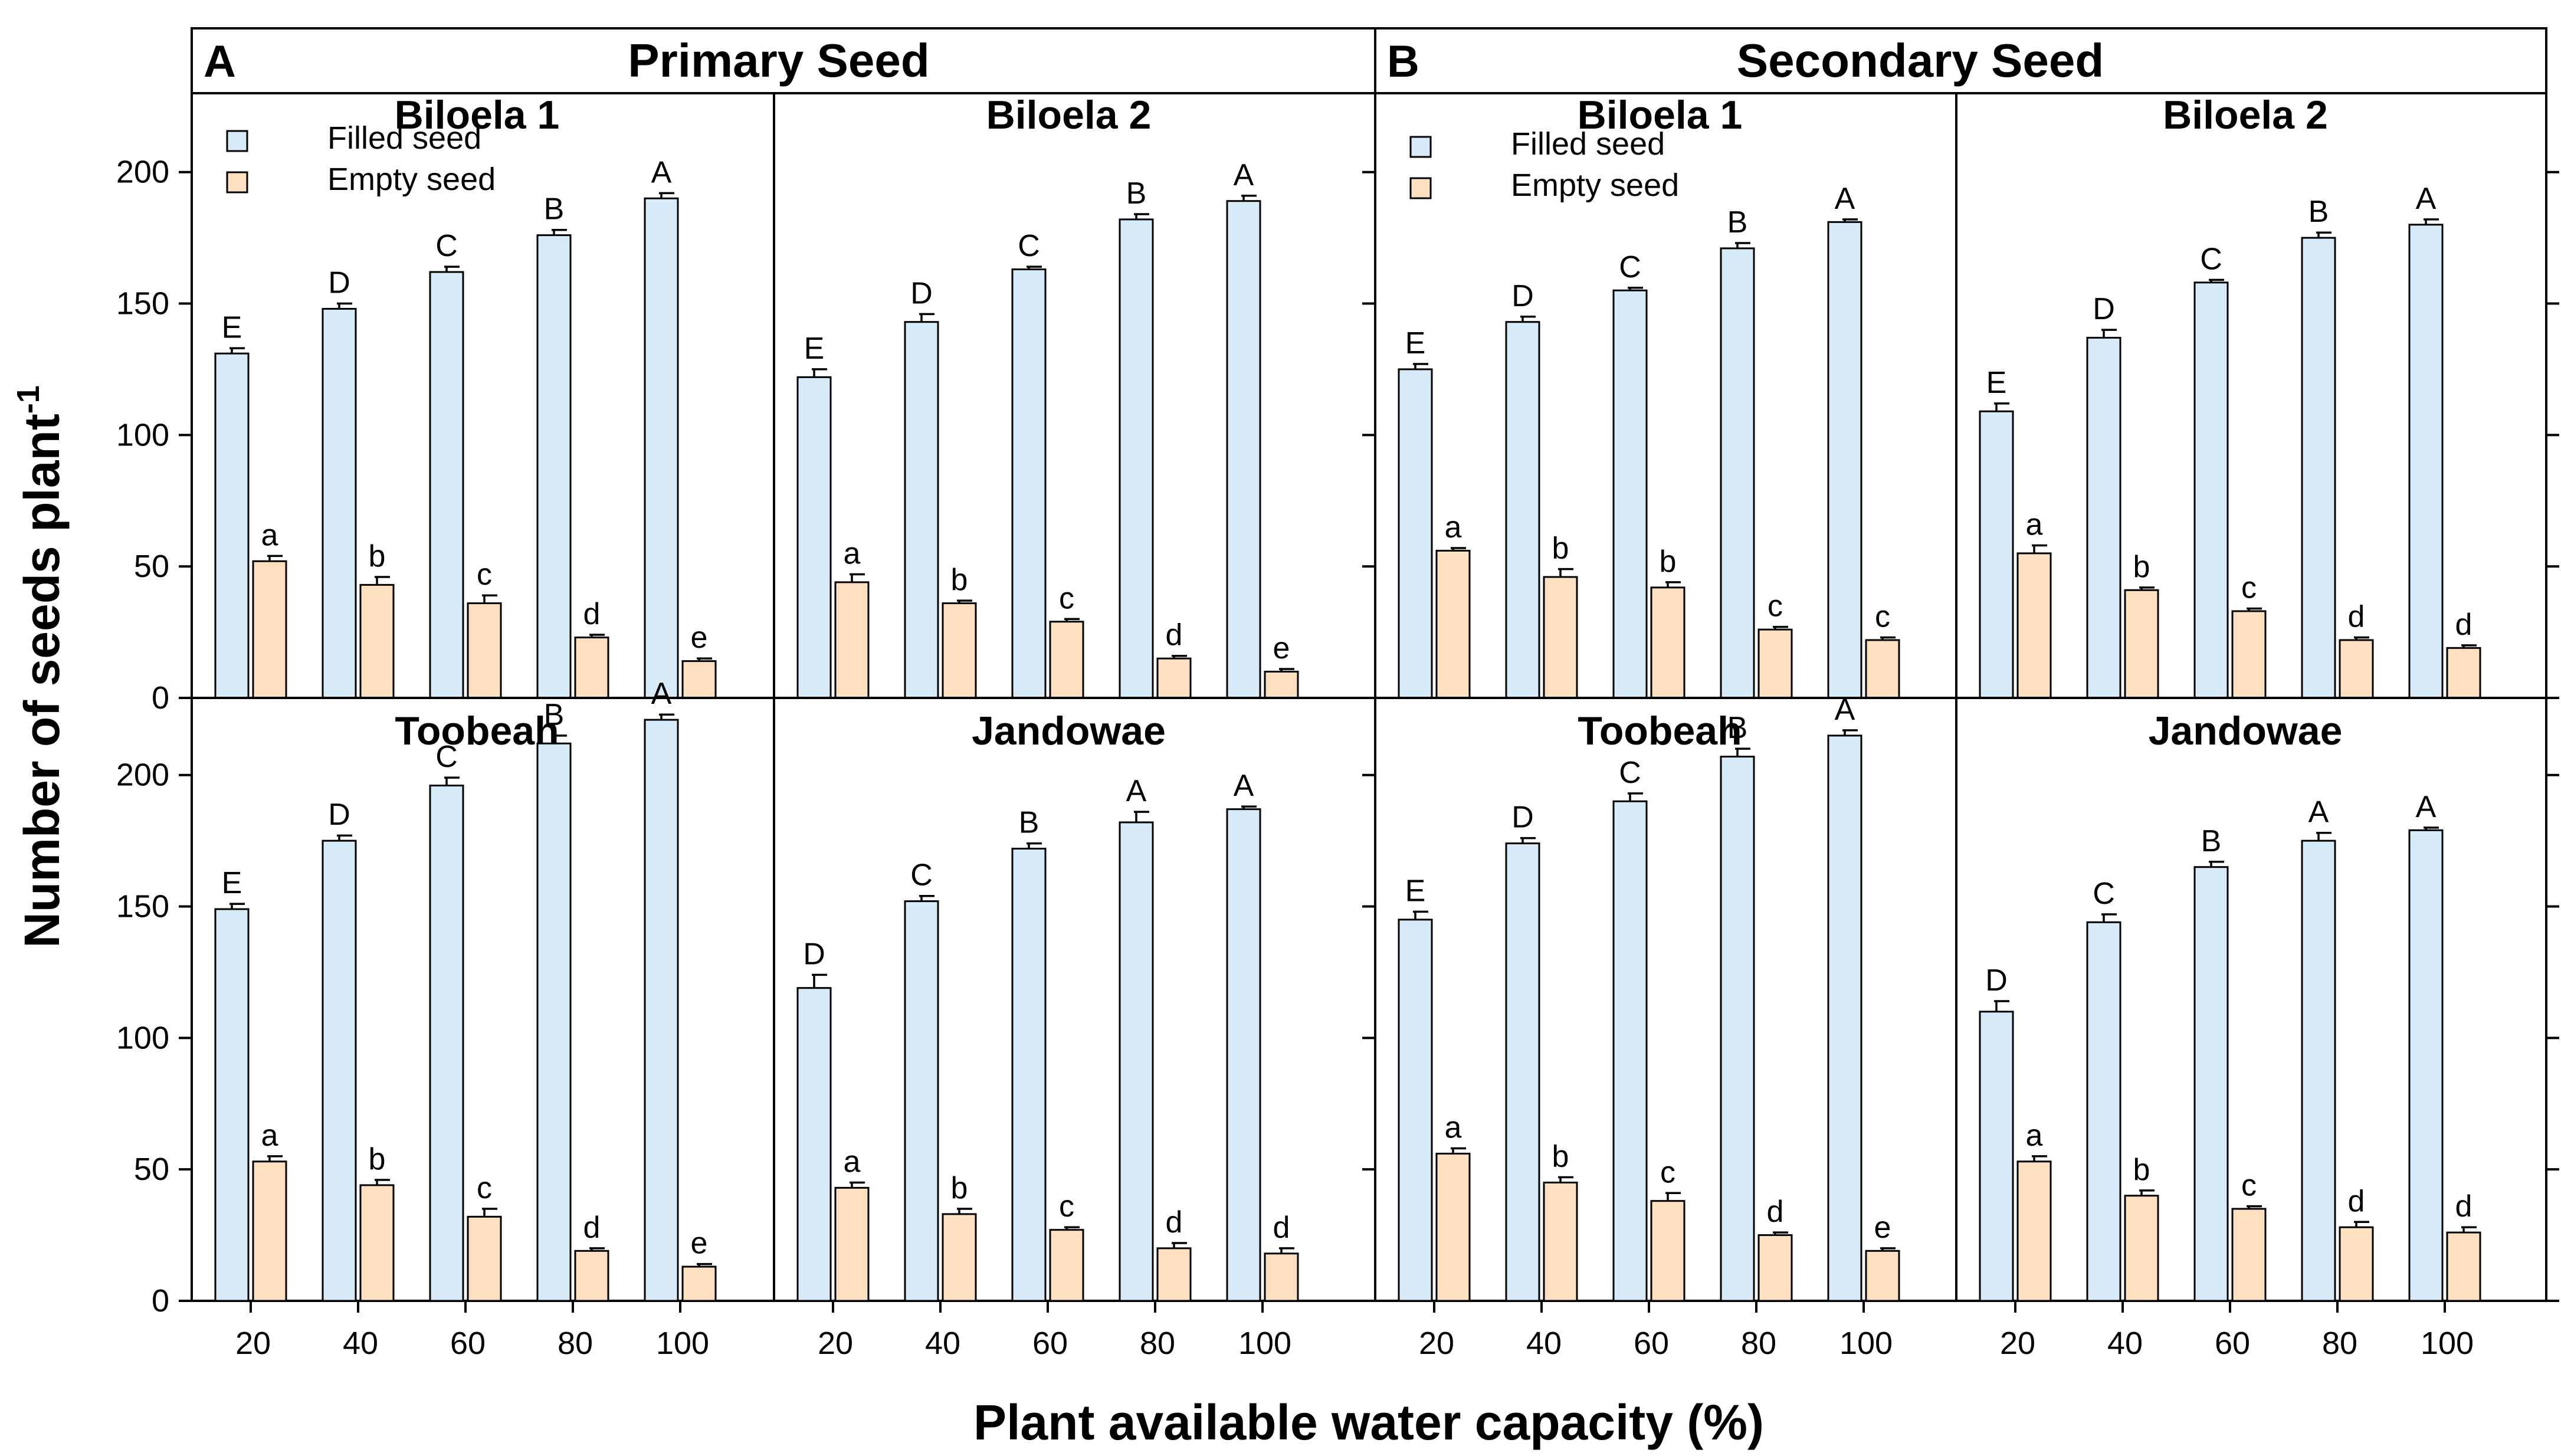 This screenshot has width=2561, height=1456. I want to click on section-b-title: Secondary Seed, so click(1920, 60).